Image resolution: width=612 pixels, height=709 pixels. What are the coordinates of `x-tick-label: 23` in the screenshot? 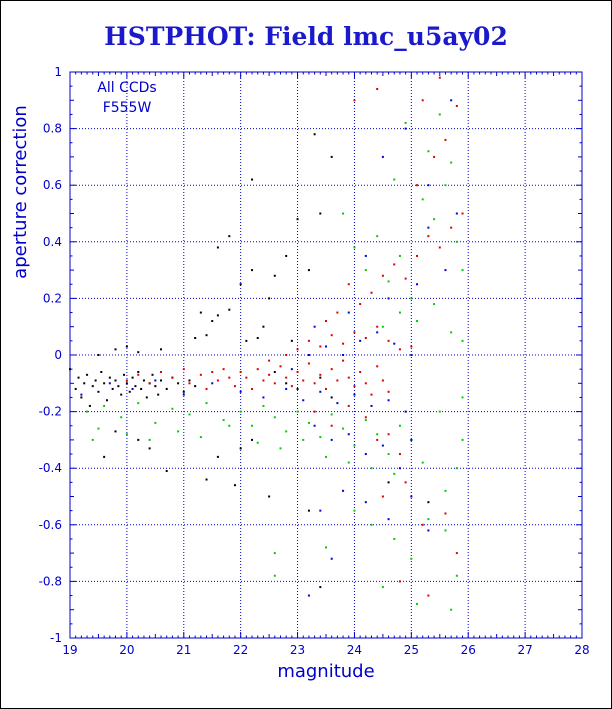 It's located at (297, 650).